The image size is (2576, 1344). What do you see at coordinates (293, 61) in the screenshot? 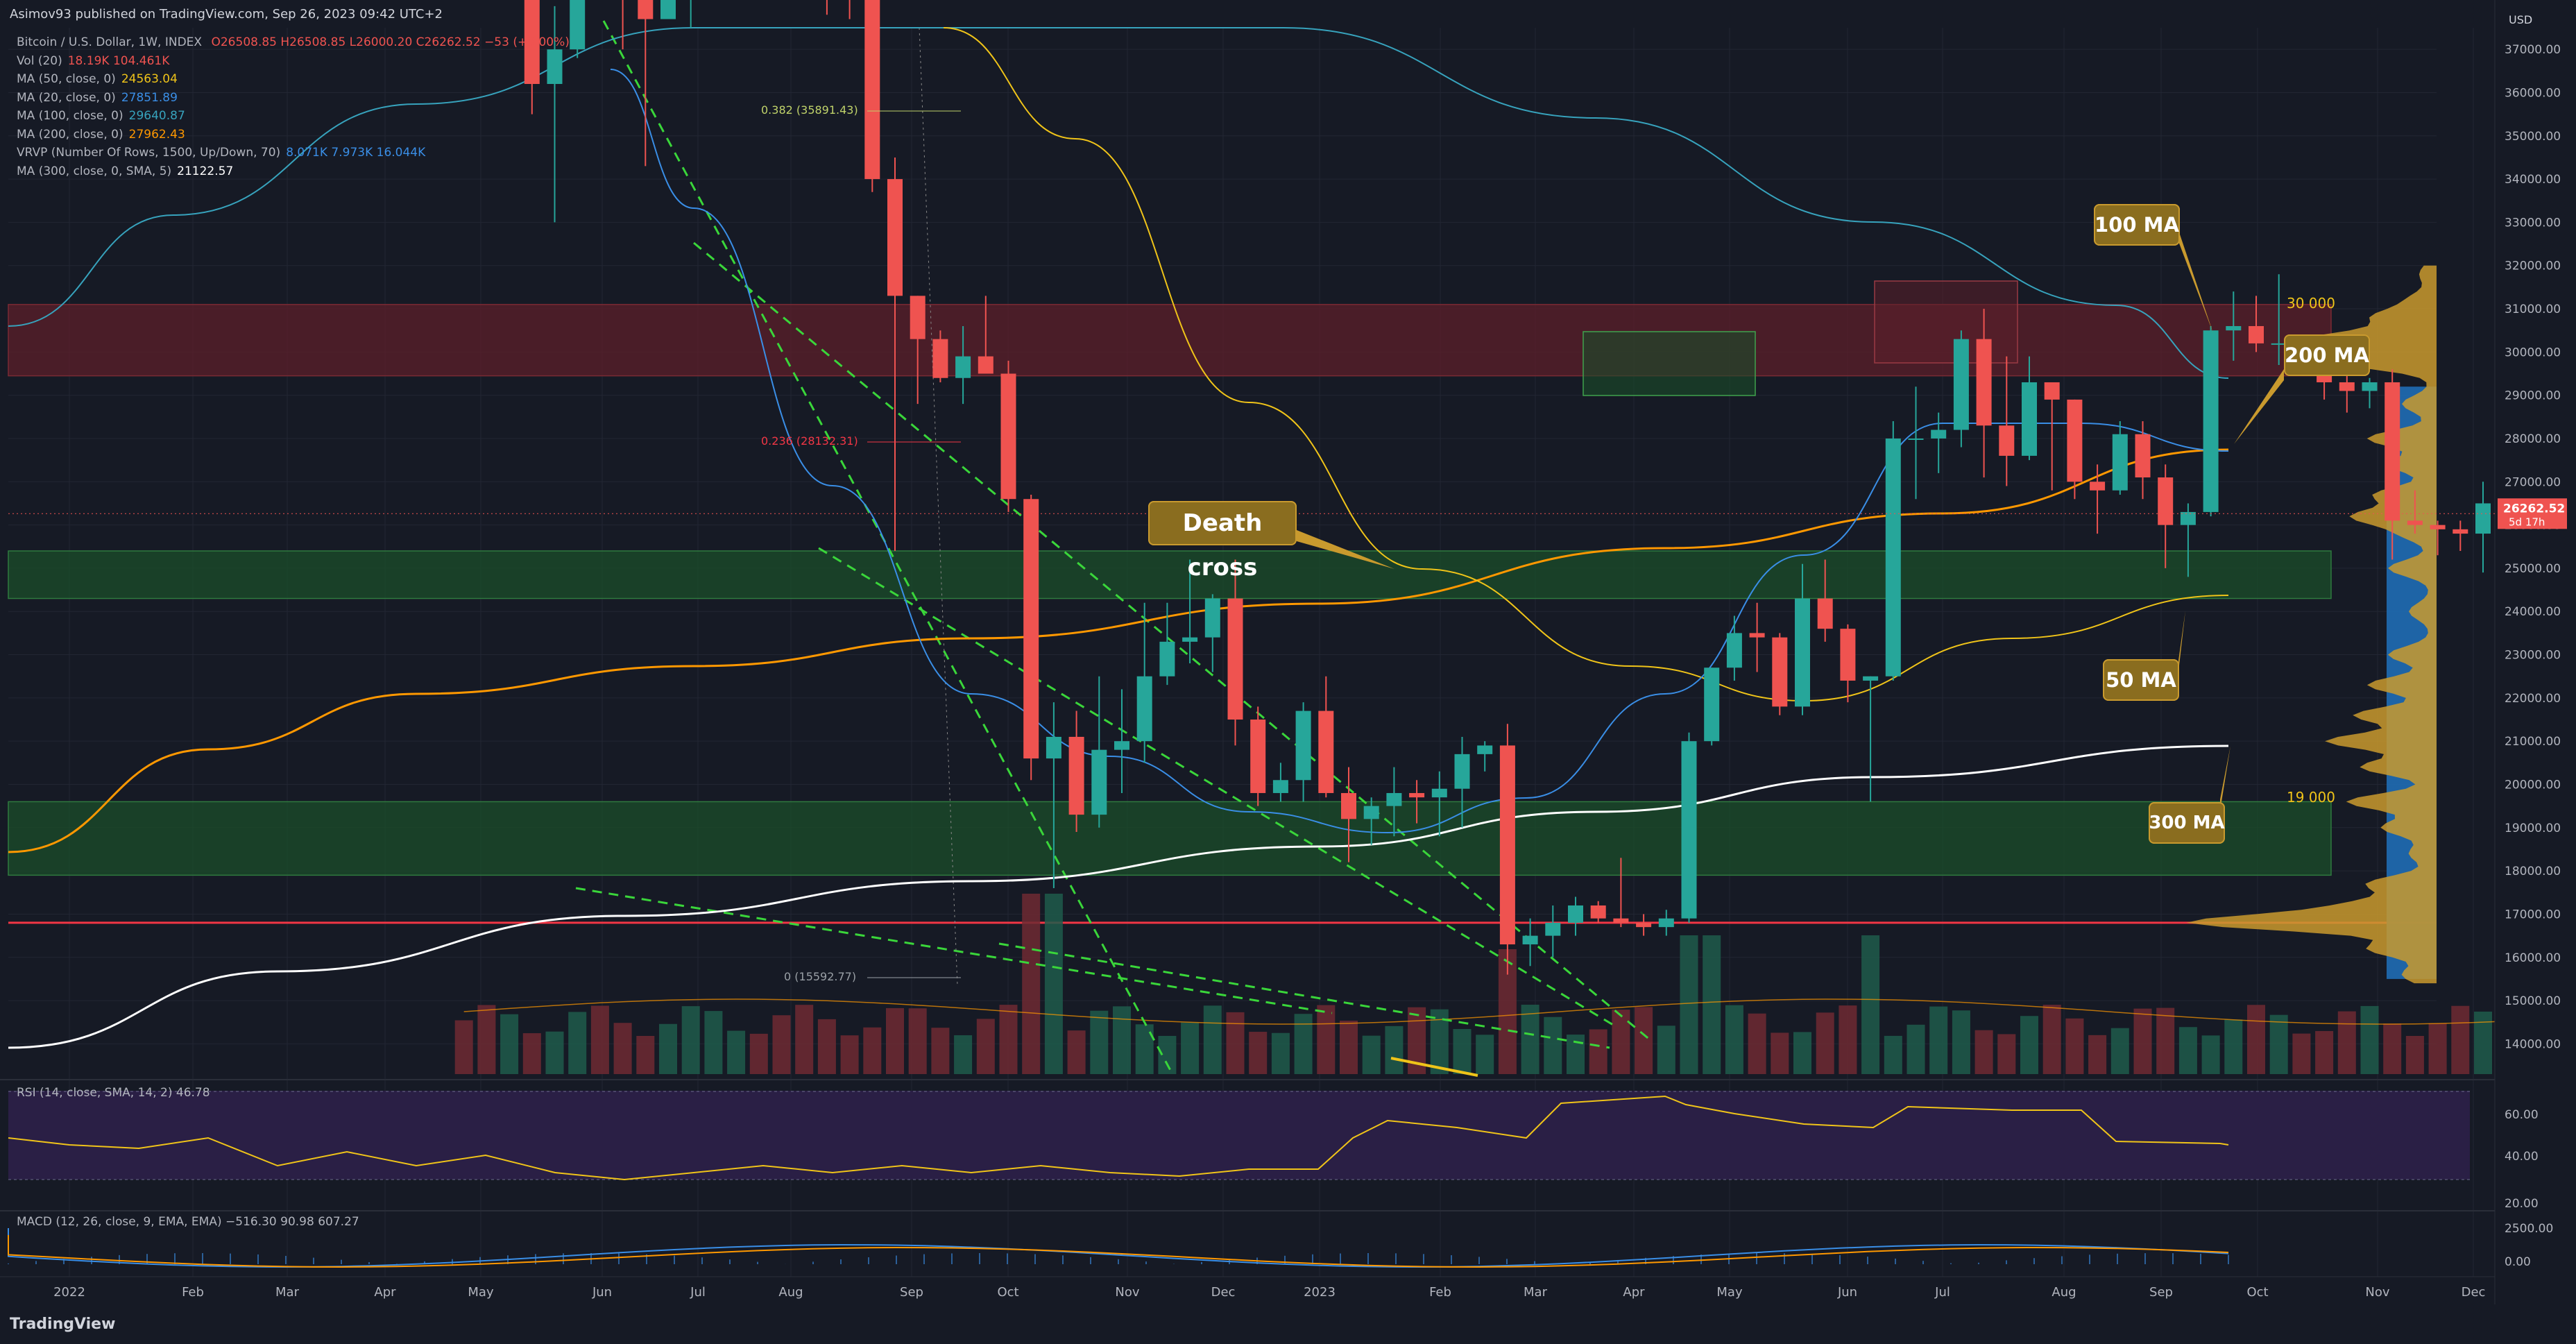
I see `legend-row: Vol (20) 18.19K 104.461K` at bounding box center [293, 61].